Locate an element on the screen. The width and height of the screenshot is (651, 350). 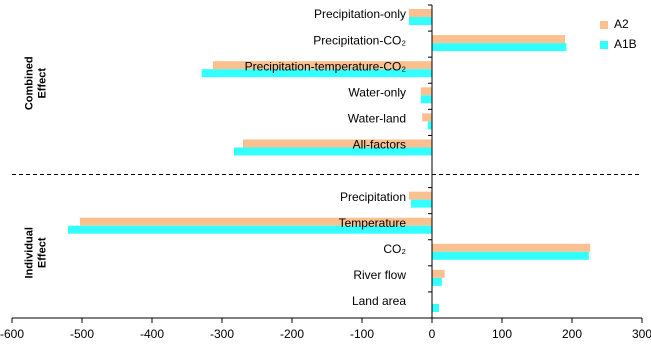
x-tick-label: -500 is located at coordinates (82, 334).